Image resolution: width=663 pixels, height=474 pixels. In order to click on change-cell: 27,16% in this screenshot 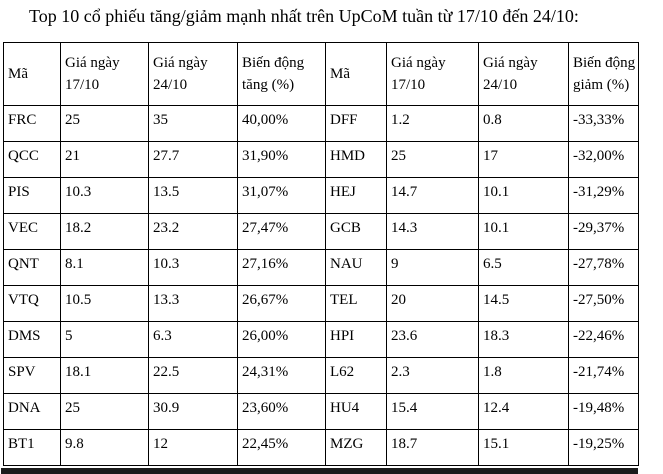, I will do `click(281, 267)`.